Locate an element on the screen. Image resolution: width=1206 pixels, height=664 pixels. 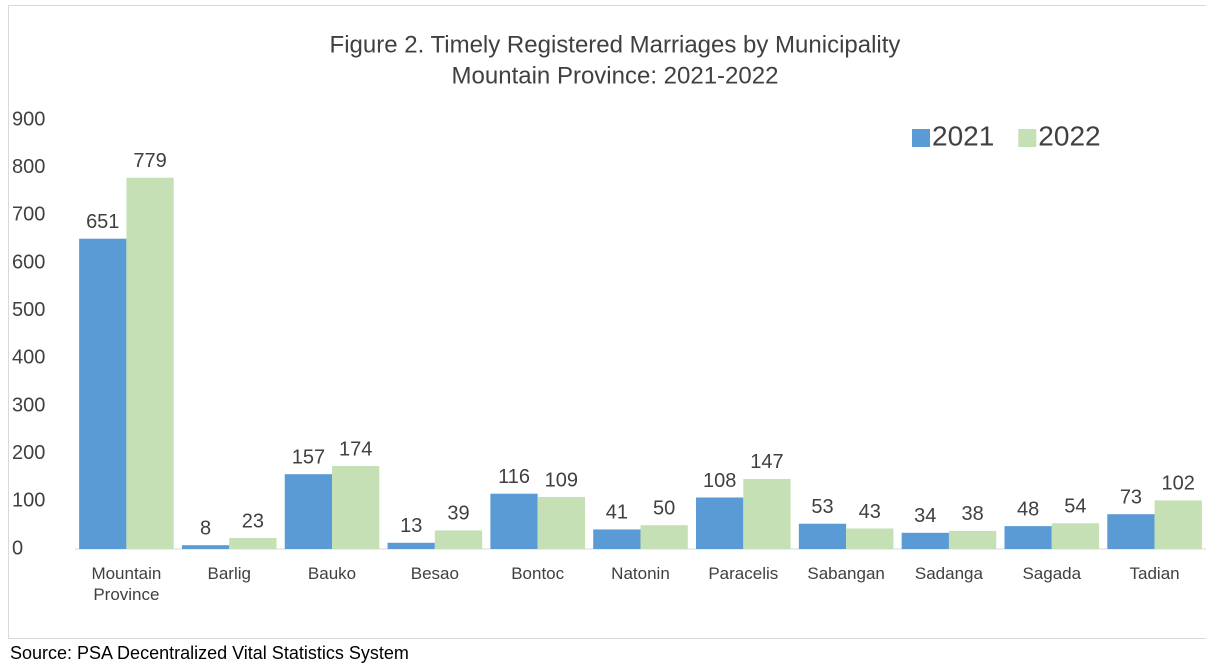
data-label: 651 is located at coordinates (102, 222).